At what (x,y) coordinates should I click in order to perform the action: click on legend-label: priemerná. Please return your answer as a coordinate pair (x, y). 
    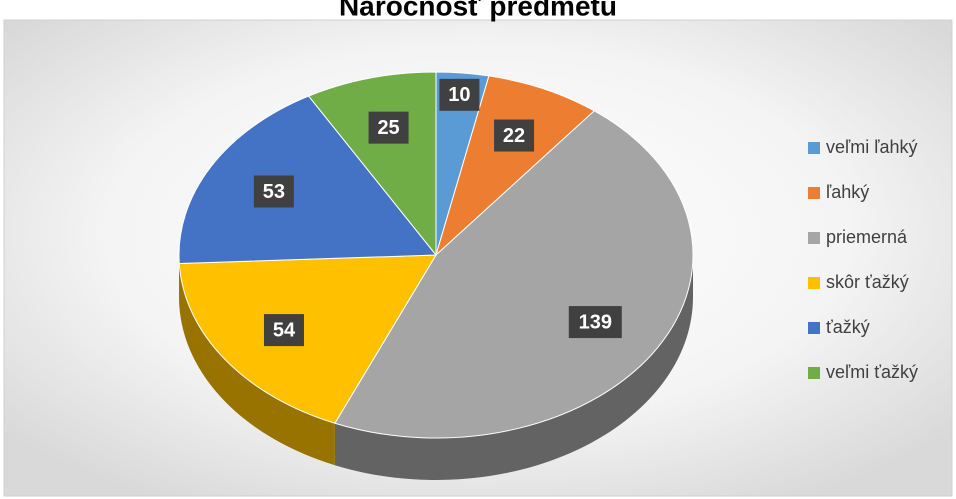
    Looking at the image, I should click on (867, 237).